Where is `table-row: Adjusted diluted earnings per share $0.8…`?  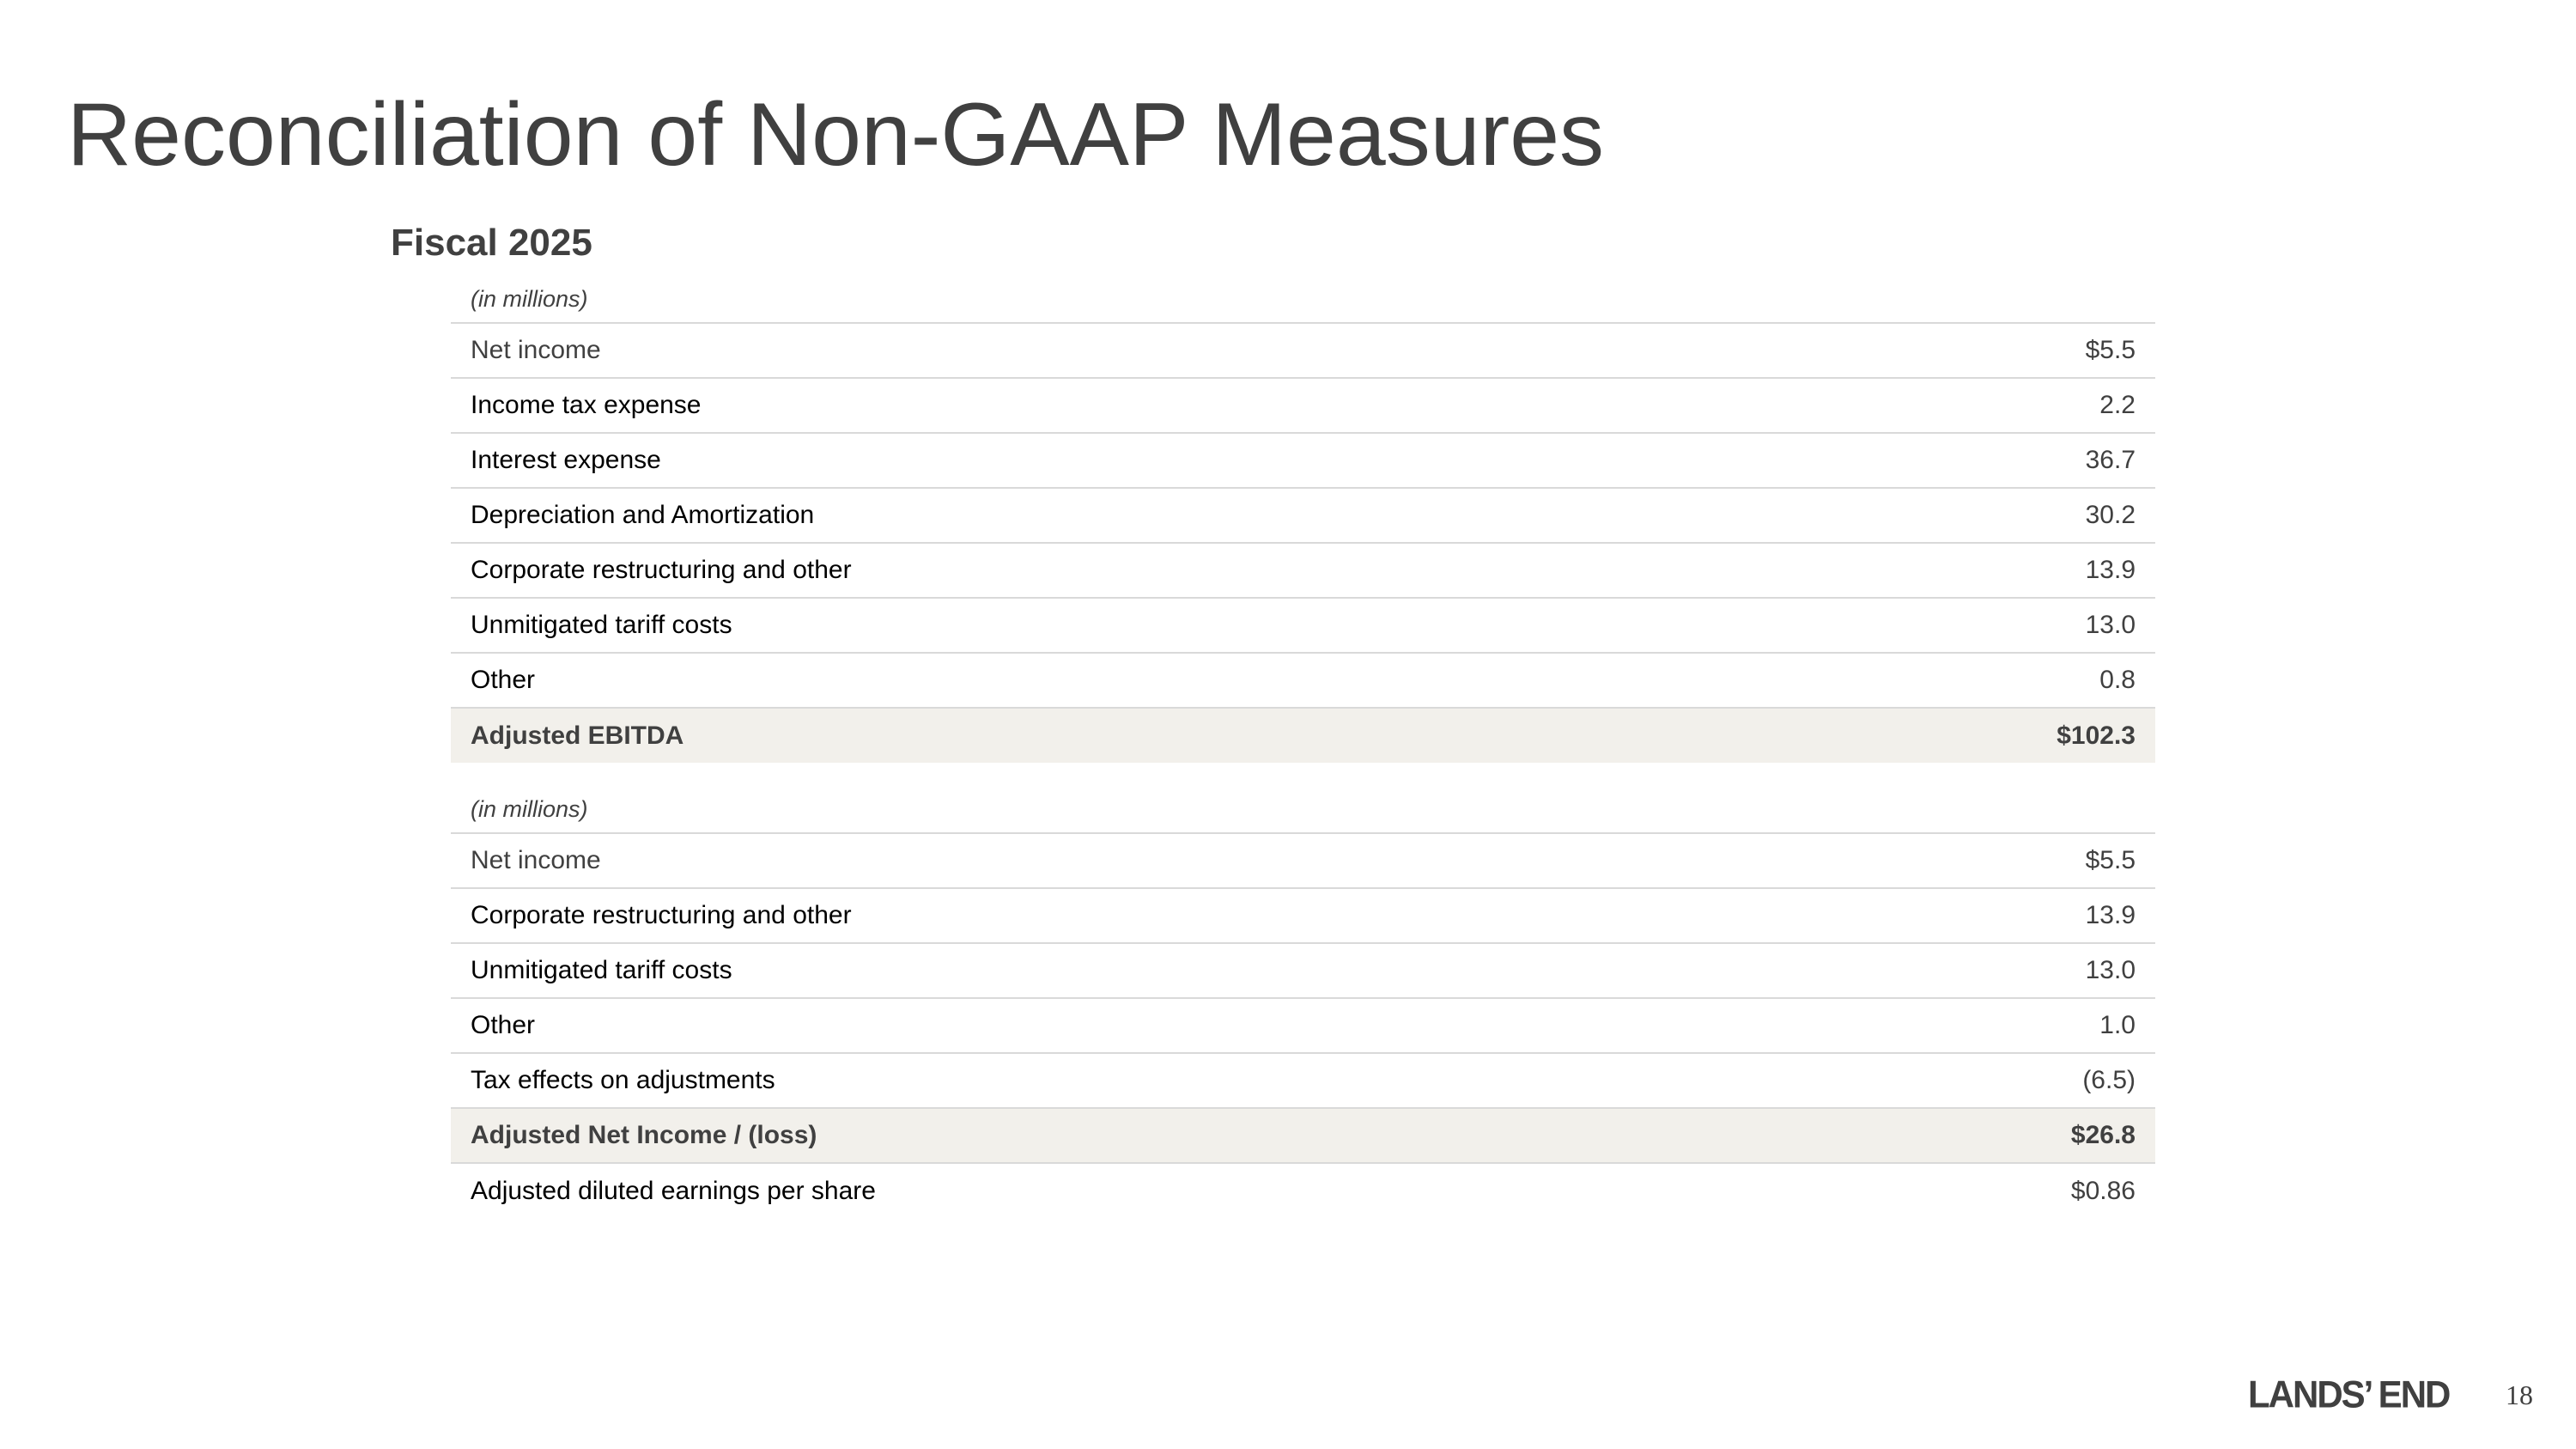
table-row: Adjusted diluted earnings per share $0.8… is located at coordinates (1303, 1190).